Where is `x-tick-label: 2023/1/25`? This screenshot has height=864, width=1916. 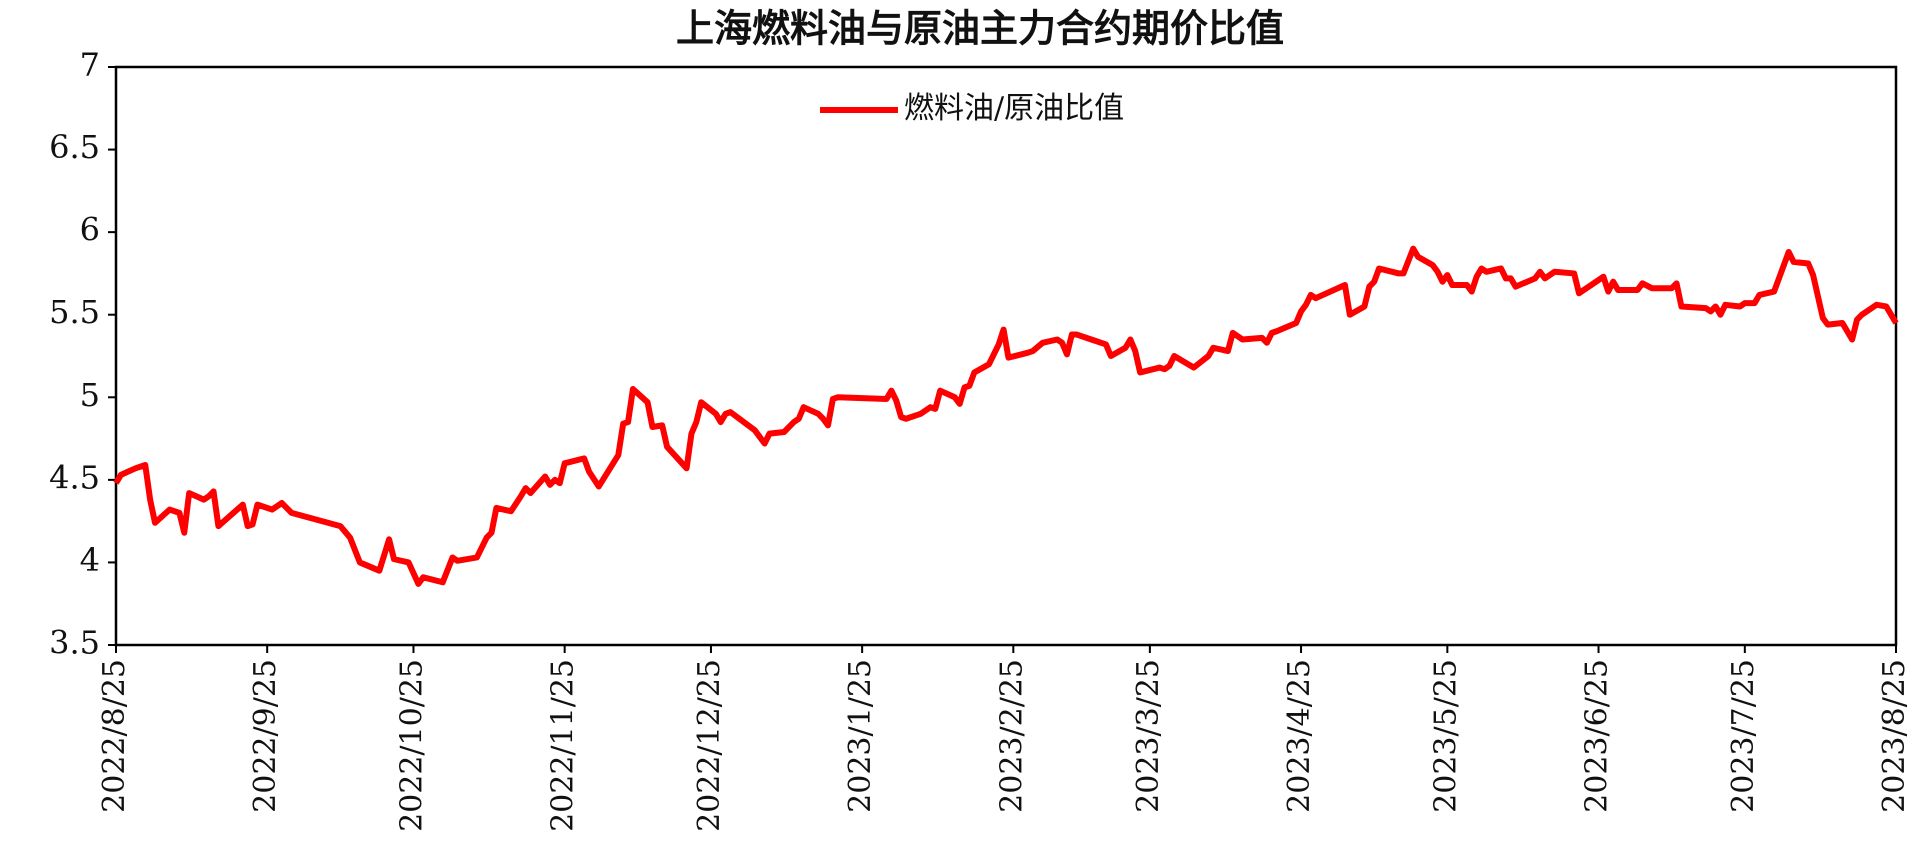 x-tick-label: 2023/1/25 is located at coordinates (860, 736).